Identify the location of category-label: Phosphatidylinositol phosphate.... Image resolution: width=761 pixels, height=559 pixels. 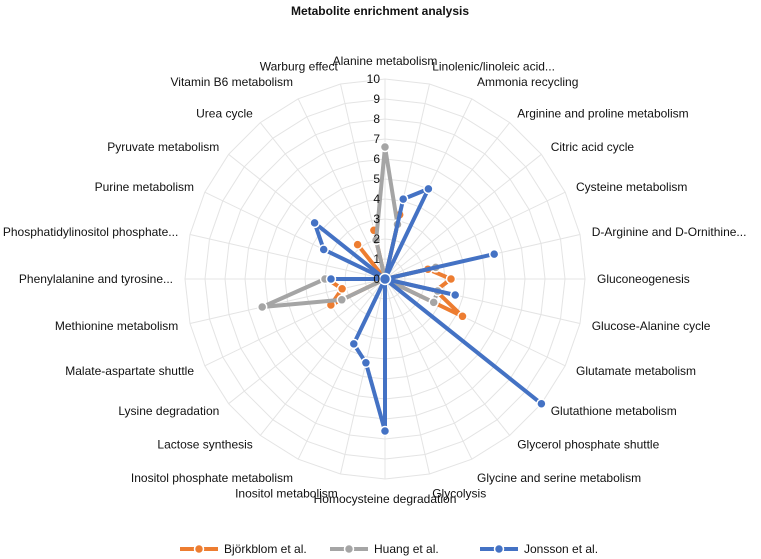
(90, 232).